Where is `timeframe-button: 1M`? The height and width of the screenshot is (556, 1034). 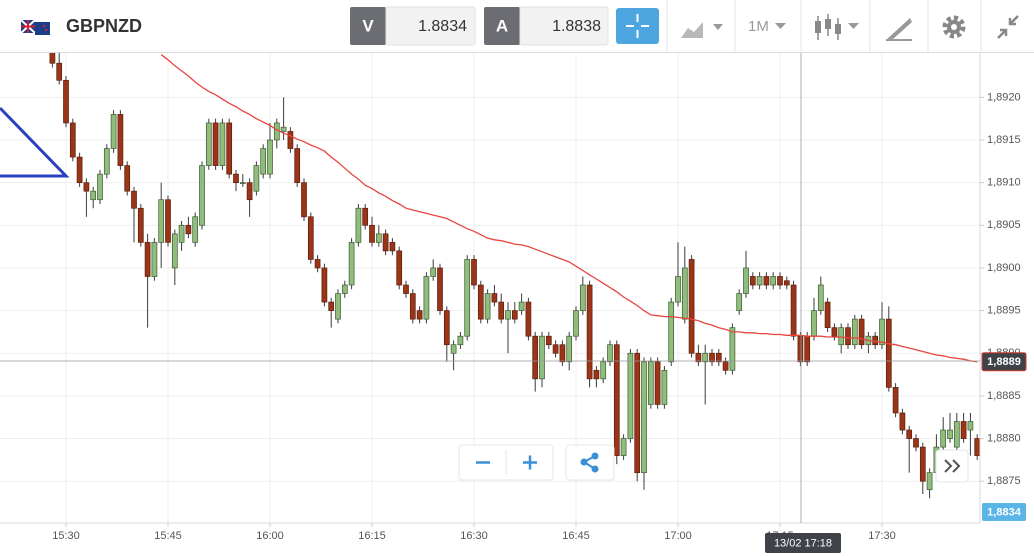 timeframe-button: 1M is located at coordinates (768, 26).